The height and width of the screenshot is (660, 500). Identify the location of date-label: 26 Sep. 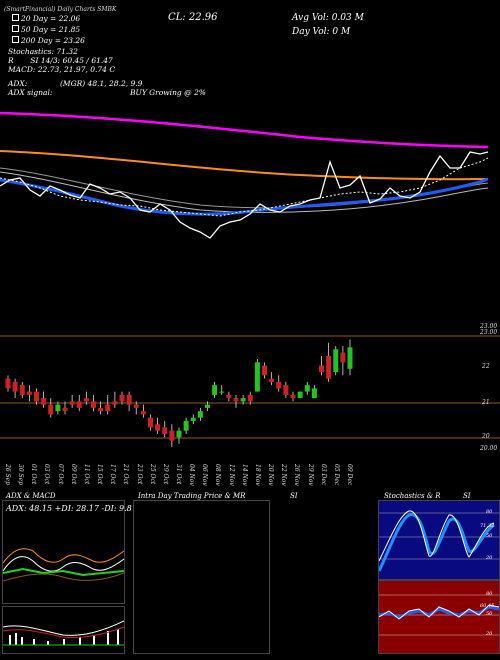
(7, 475).